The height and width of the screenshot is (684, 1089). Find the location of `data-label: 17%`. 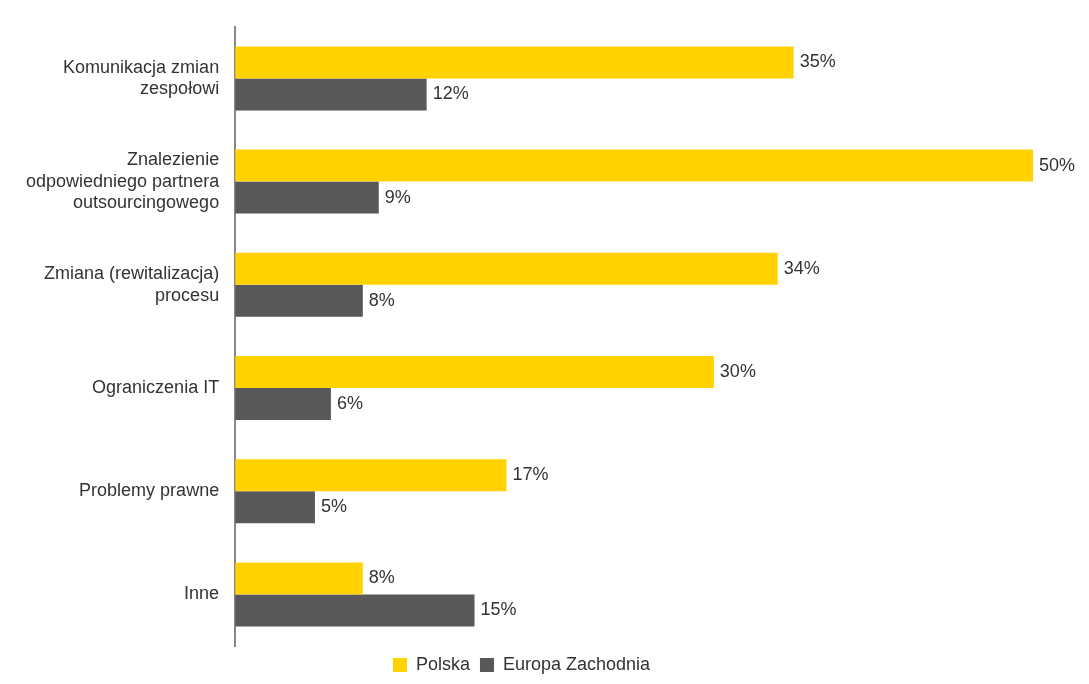

data-label: 17% is located at coordinates (530, 474).